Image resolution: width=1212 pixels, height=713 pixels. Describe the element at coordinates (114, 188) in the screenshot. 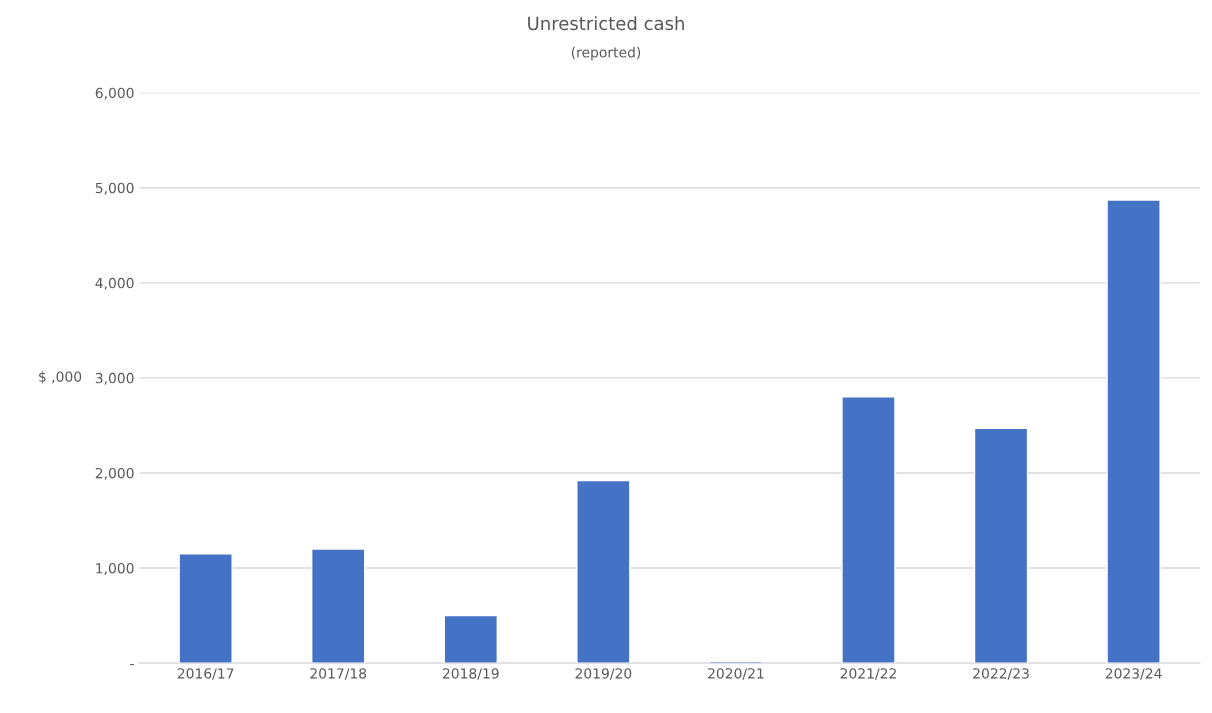

I see `y-tick-label: 5,000` at that location.